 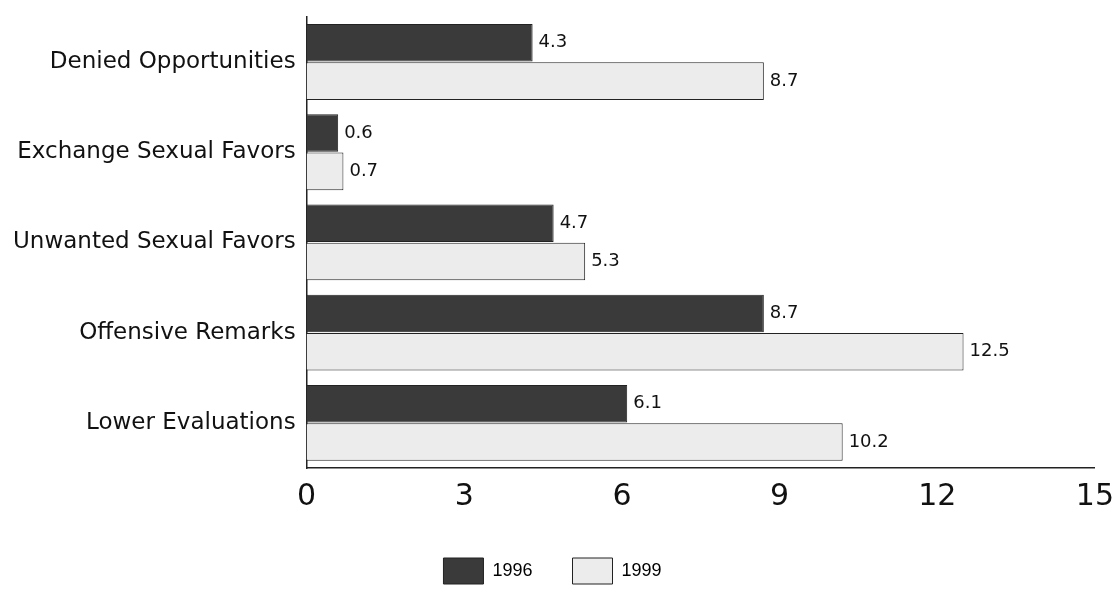 What do you see at coordinates (937, 494) in the screenshot?
I see `x-tick-label: 12` at bounding box center [937, 494].